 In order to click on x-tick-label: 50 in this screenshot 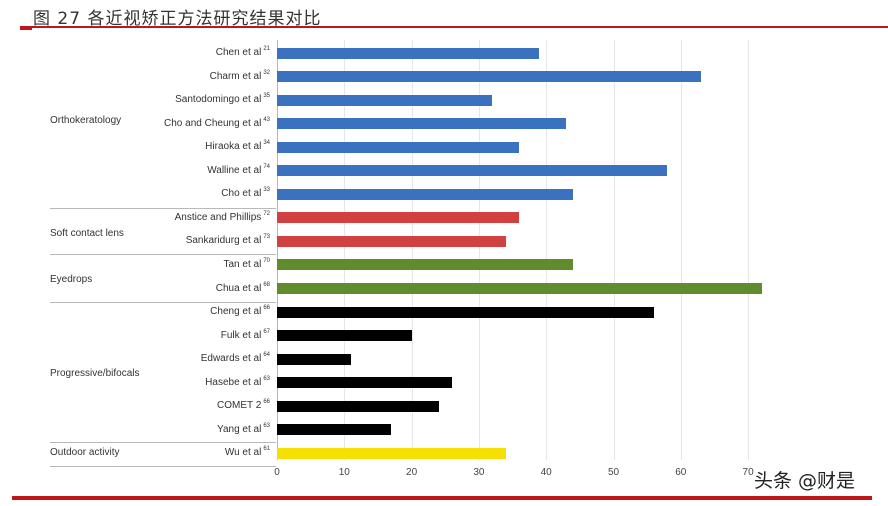, I will do `click(613, 472)`.